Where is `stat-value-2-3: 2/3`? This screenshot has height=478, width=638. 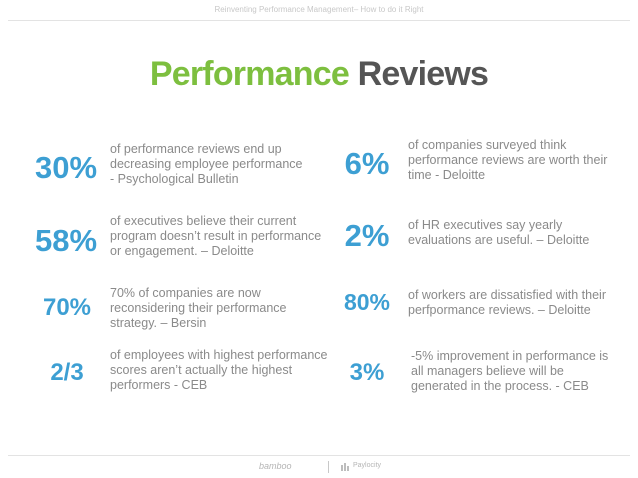
stat-value-2-3: 2/3 is located at coordinates (67, 372).